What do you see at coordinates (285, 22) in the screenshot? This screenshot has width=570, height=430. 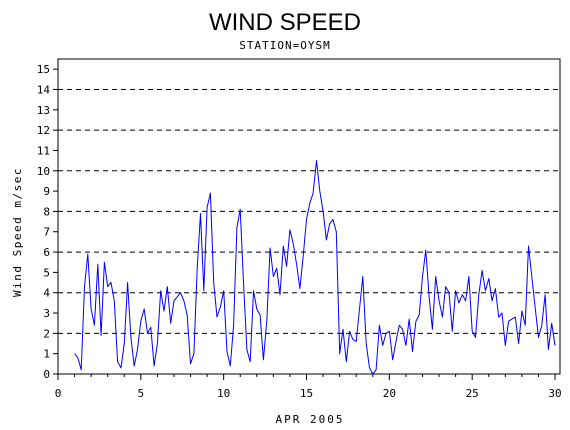 I see `chart-title: WIND SPEED` at bounding box center [285, 22].